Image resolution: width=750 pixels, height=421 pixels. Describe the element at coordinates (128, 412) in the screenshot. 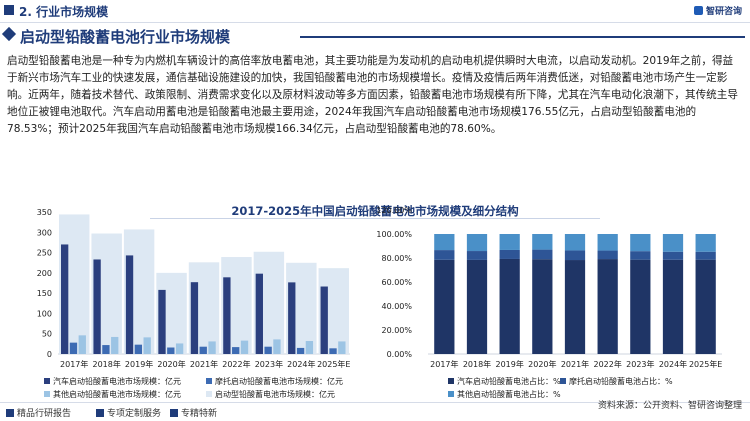

I see `footer-item-custom: 专项定制服务` at that location.